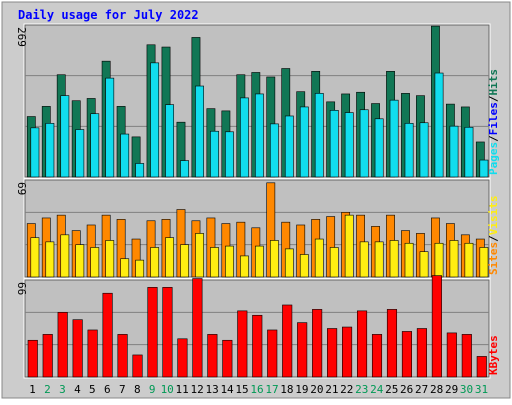  Describe the element at coordinates (21, 188) in the screenshot. I see `y-max-label-2: 69` at that location.